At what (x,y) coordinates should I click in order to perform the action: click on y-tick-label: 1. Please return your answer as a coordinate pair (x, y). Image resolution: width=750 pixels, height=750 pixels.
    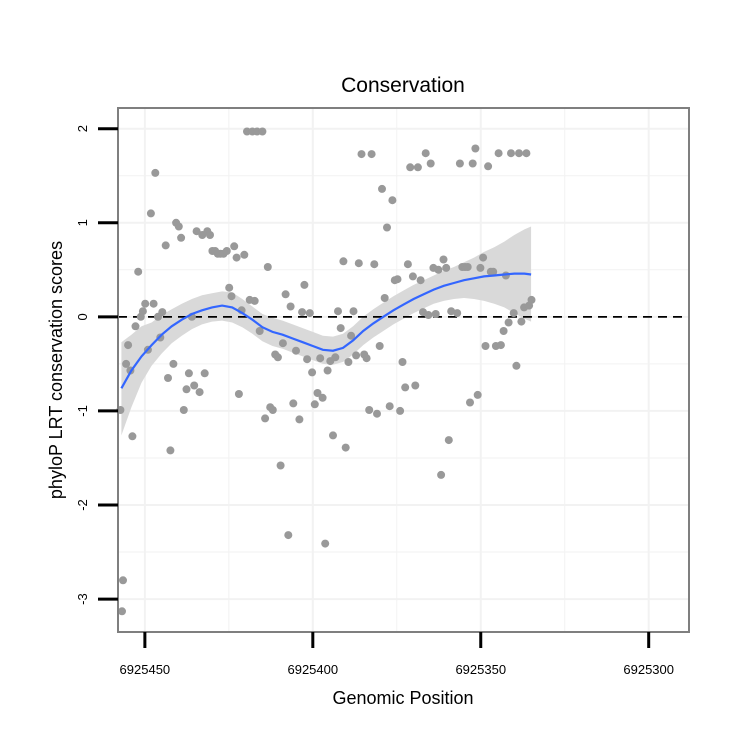
    Looking at the image, I should click on (82, 222).